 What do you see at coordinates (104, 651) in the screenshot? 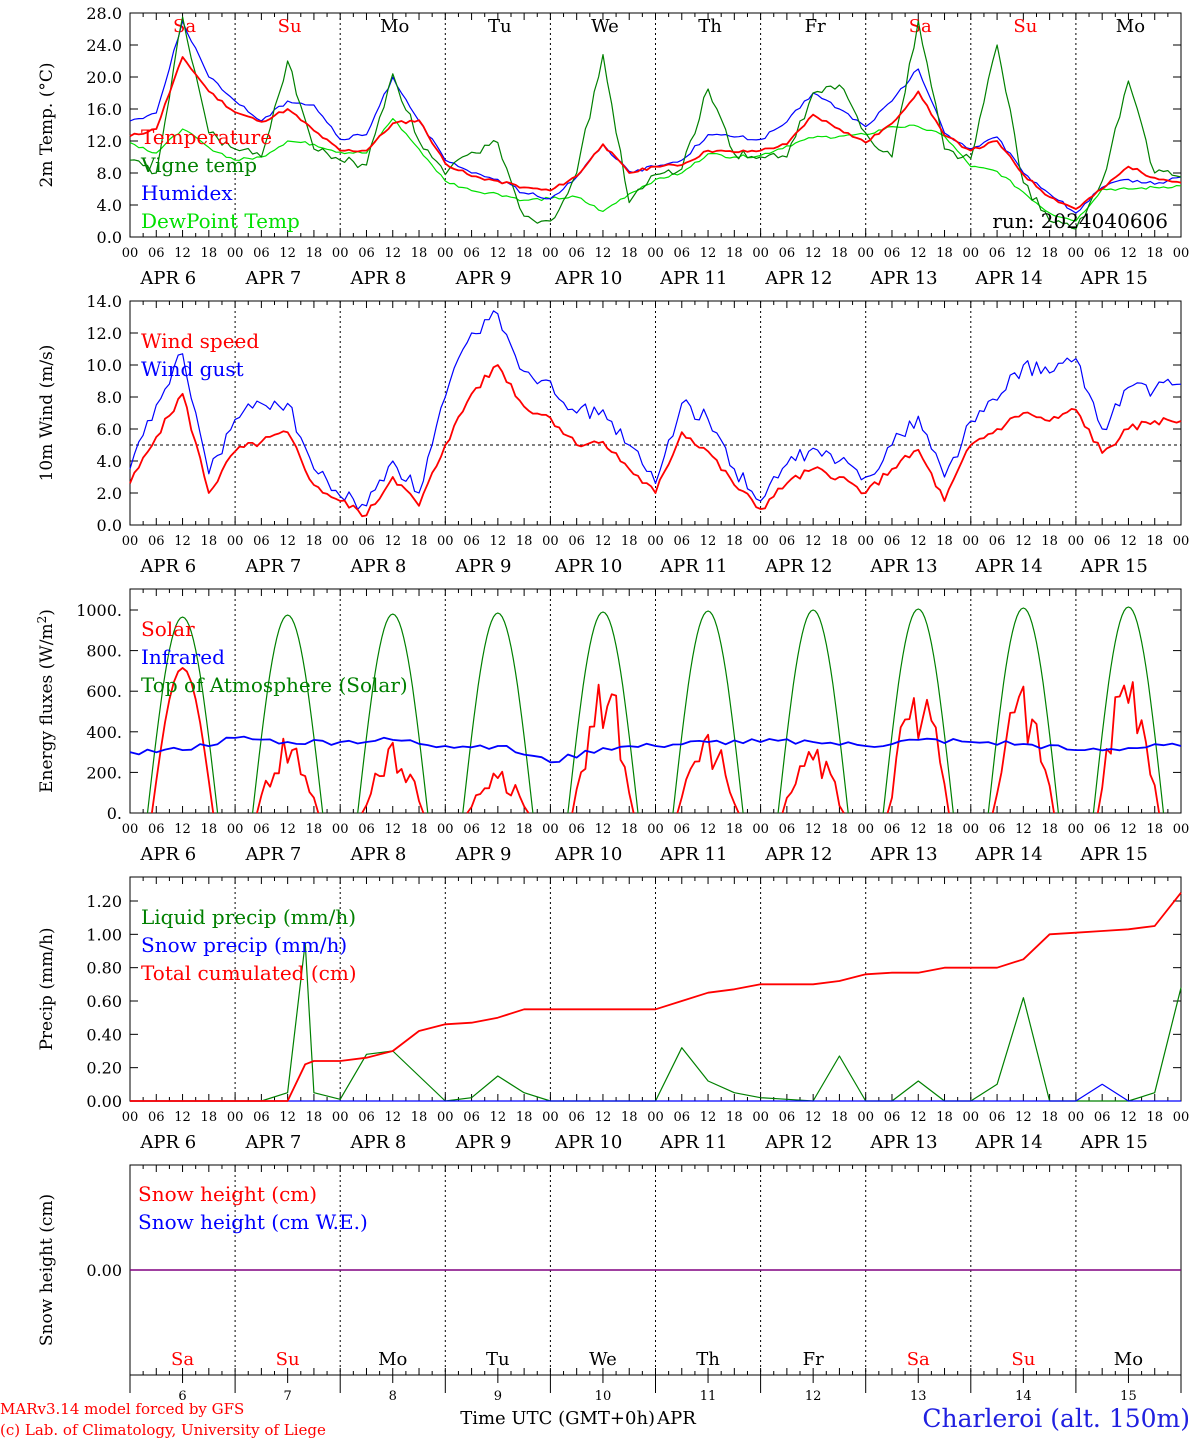
I see `y-tick-label: 800.` at bounding box center [104, 651].